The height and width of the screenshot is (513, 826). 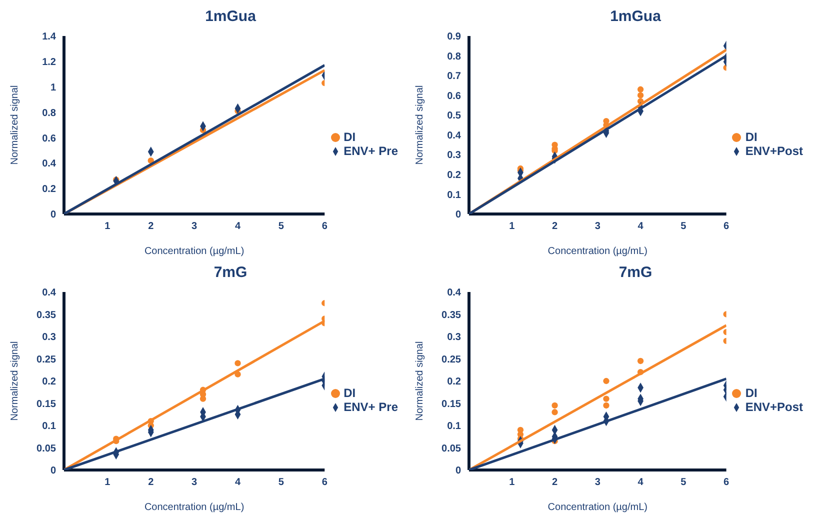 I want to click on y-tick-label: 1.2, so click(x=49, y=62).